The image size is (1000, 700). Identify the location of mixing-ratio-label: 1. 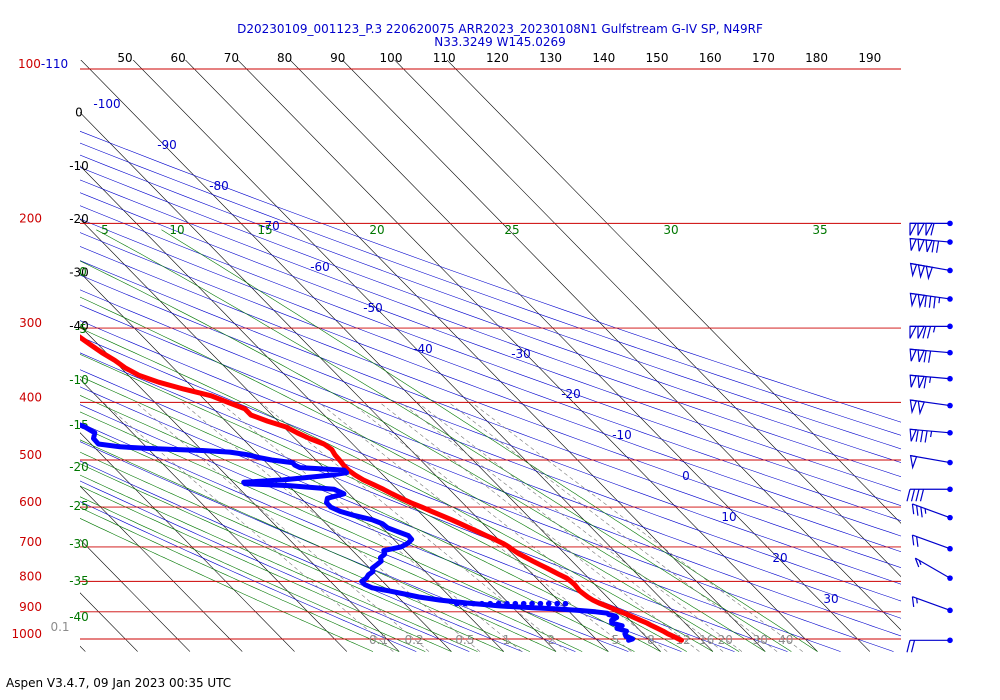
(507, 640).